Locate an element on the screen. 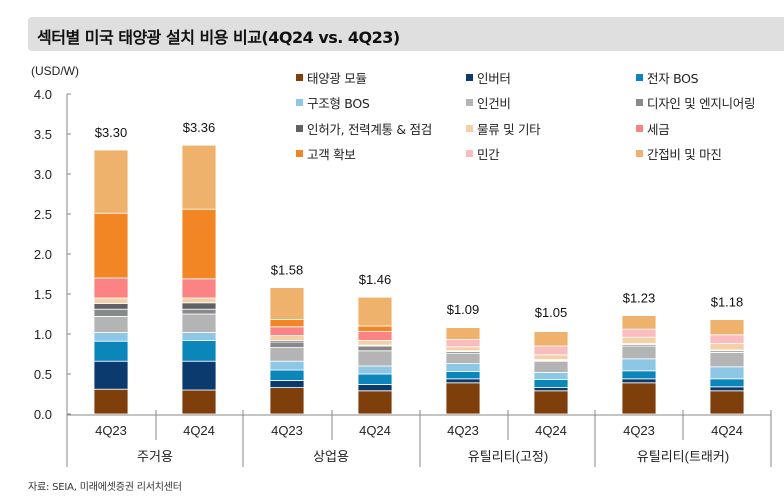 This screenshot has width=784, height=497. bar-stack: $3.36 is located at coordinates (199, 267).